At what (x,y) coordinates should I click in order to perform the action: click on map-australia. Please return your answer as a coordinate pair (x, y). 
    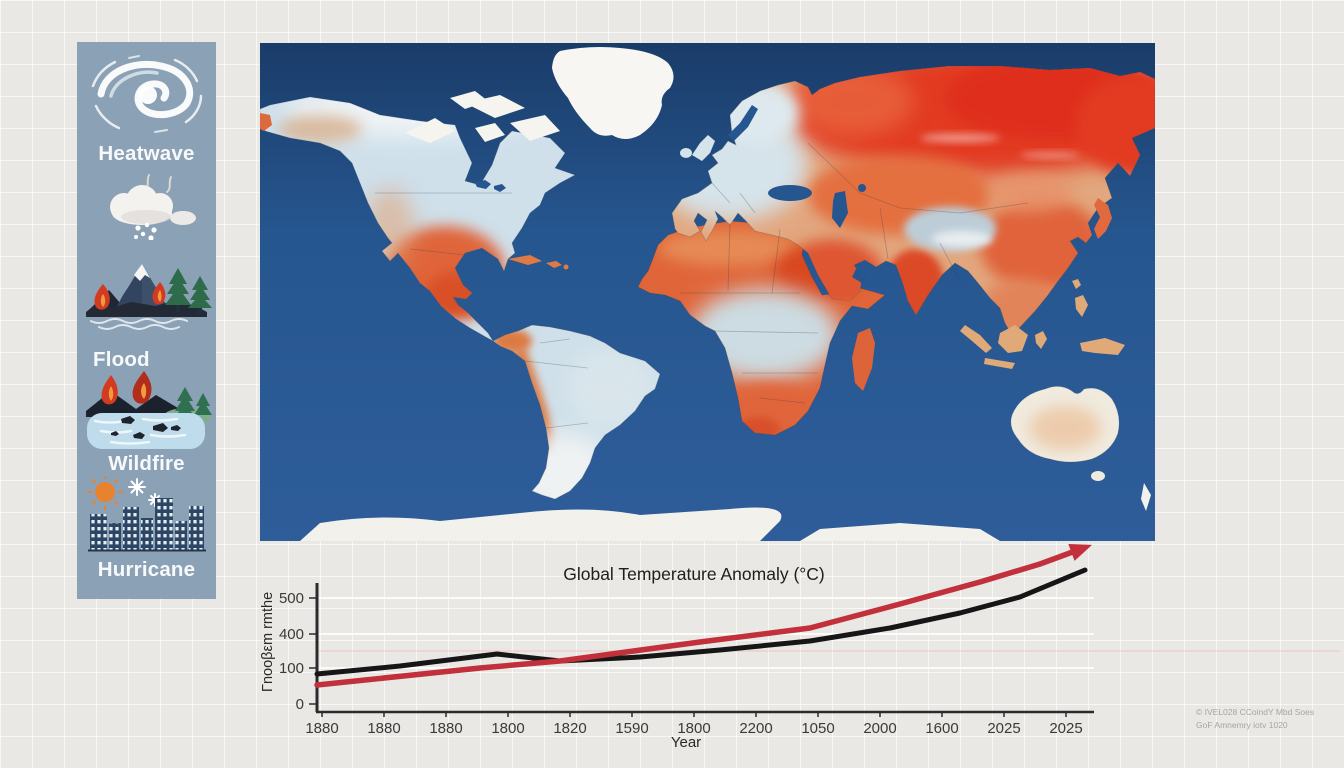
    Looking at the image, I should click on (1080, 448).